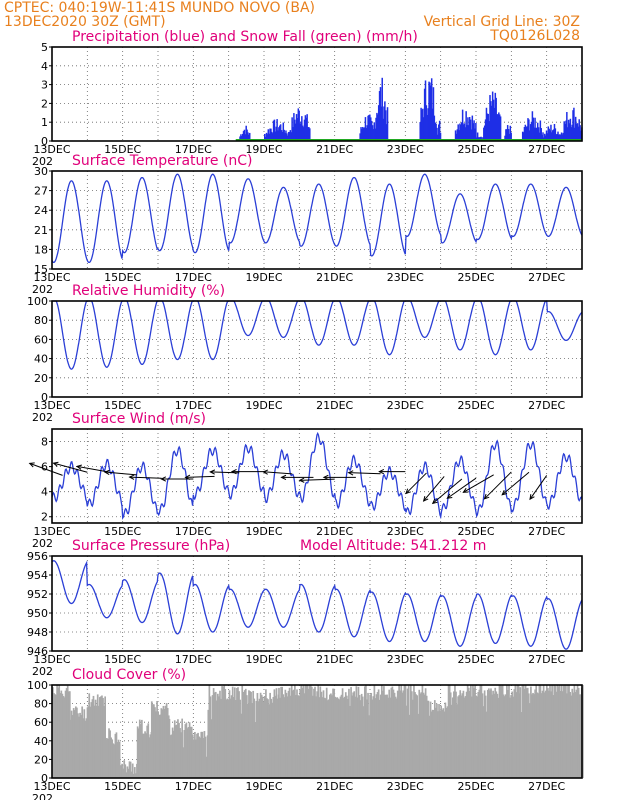 This screenshot has height=800, width=618. What do you see at coordinates (193, 405) in the screenshot?
I see `x-tick-label: 17DEC` at bounding box center [193, 405].